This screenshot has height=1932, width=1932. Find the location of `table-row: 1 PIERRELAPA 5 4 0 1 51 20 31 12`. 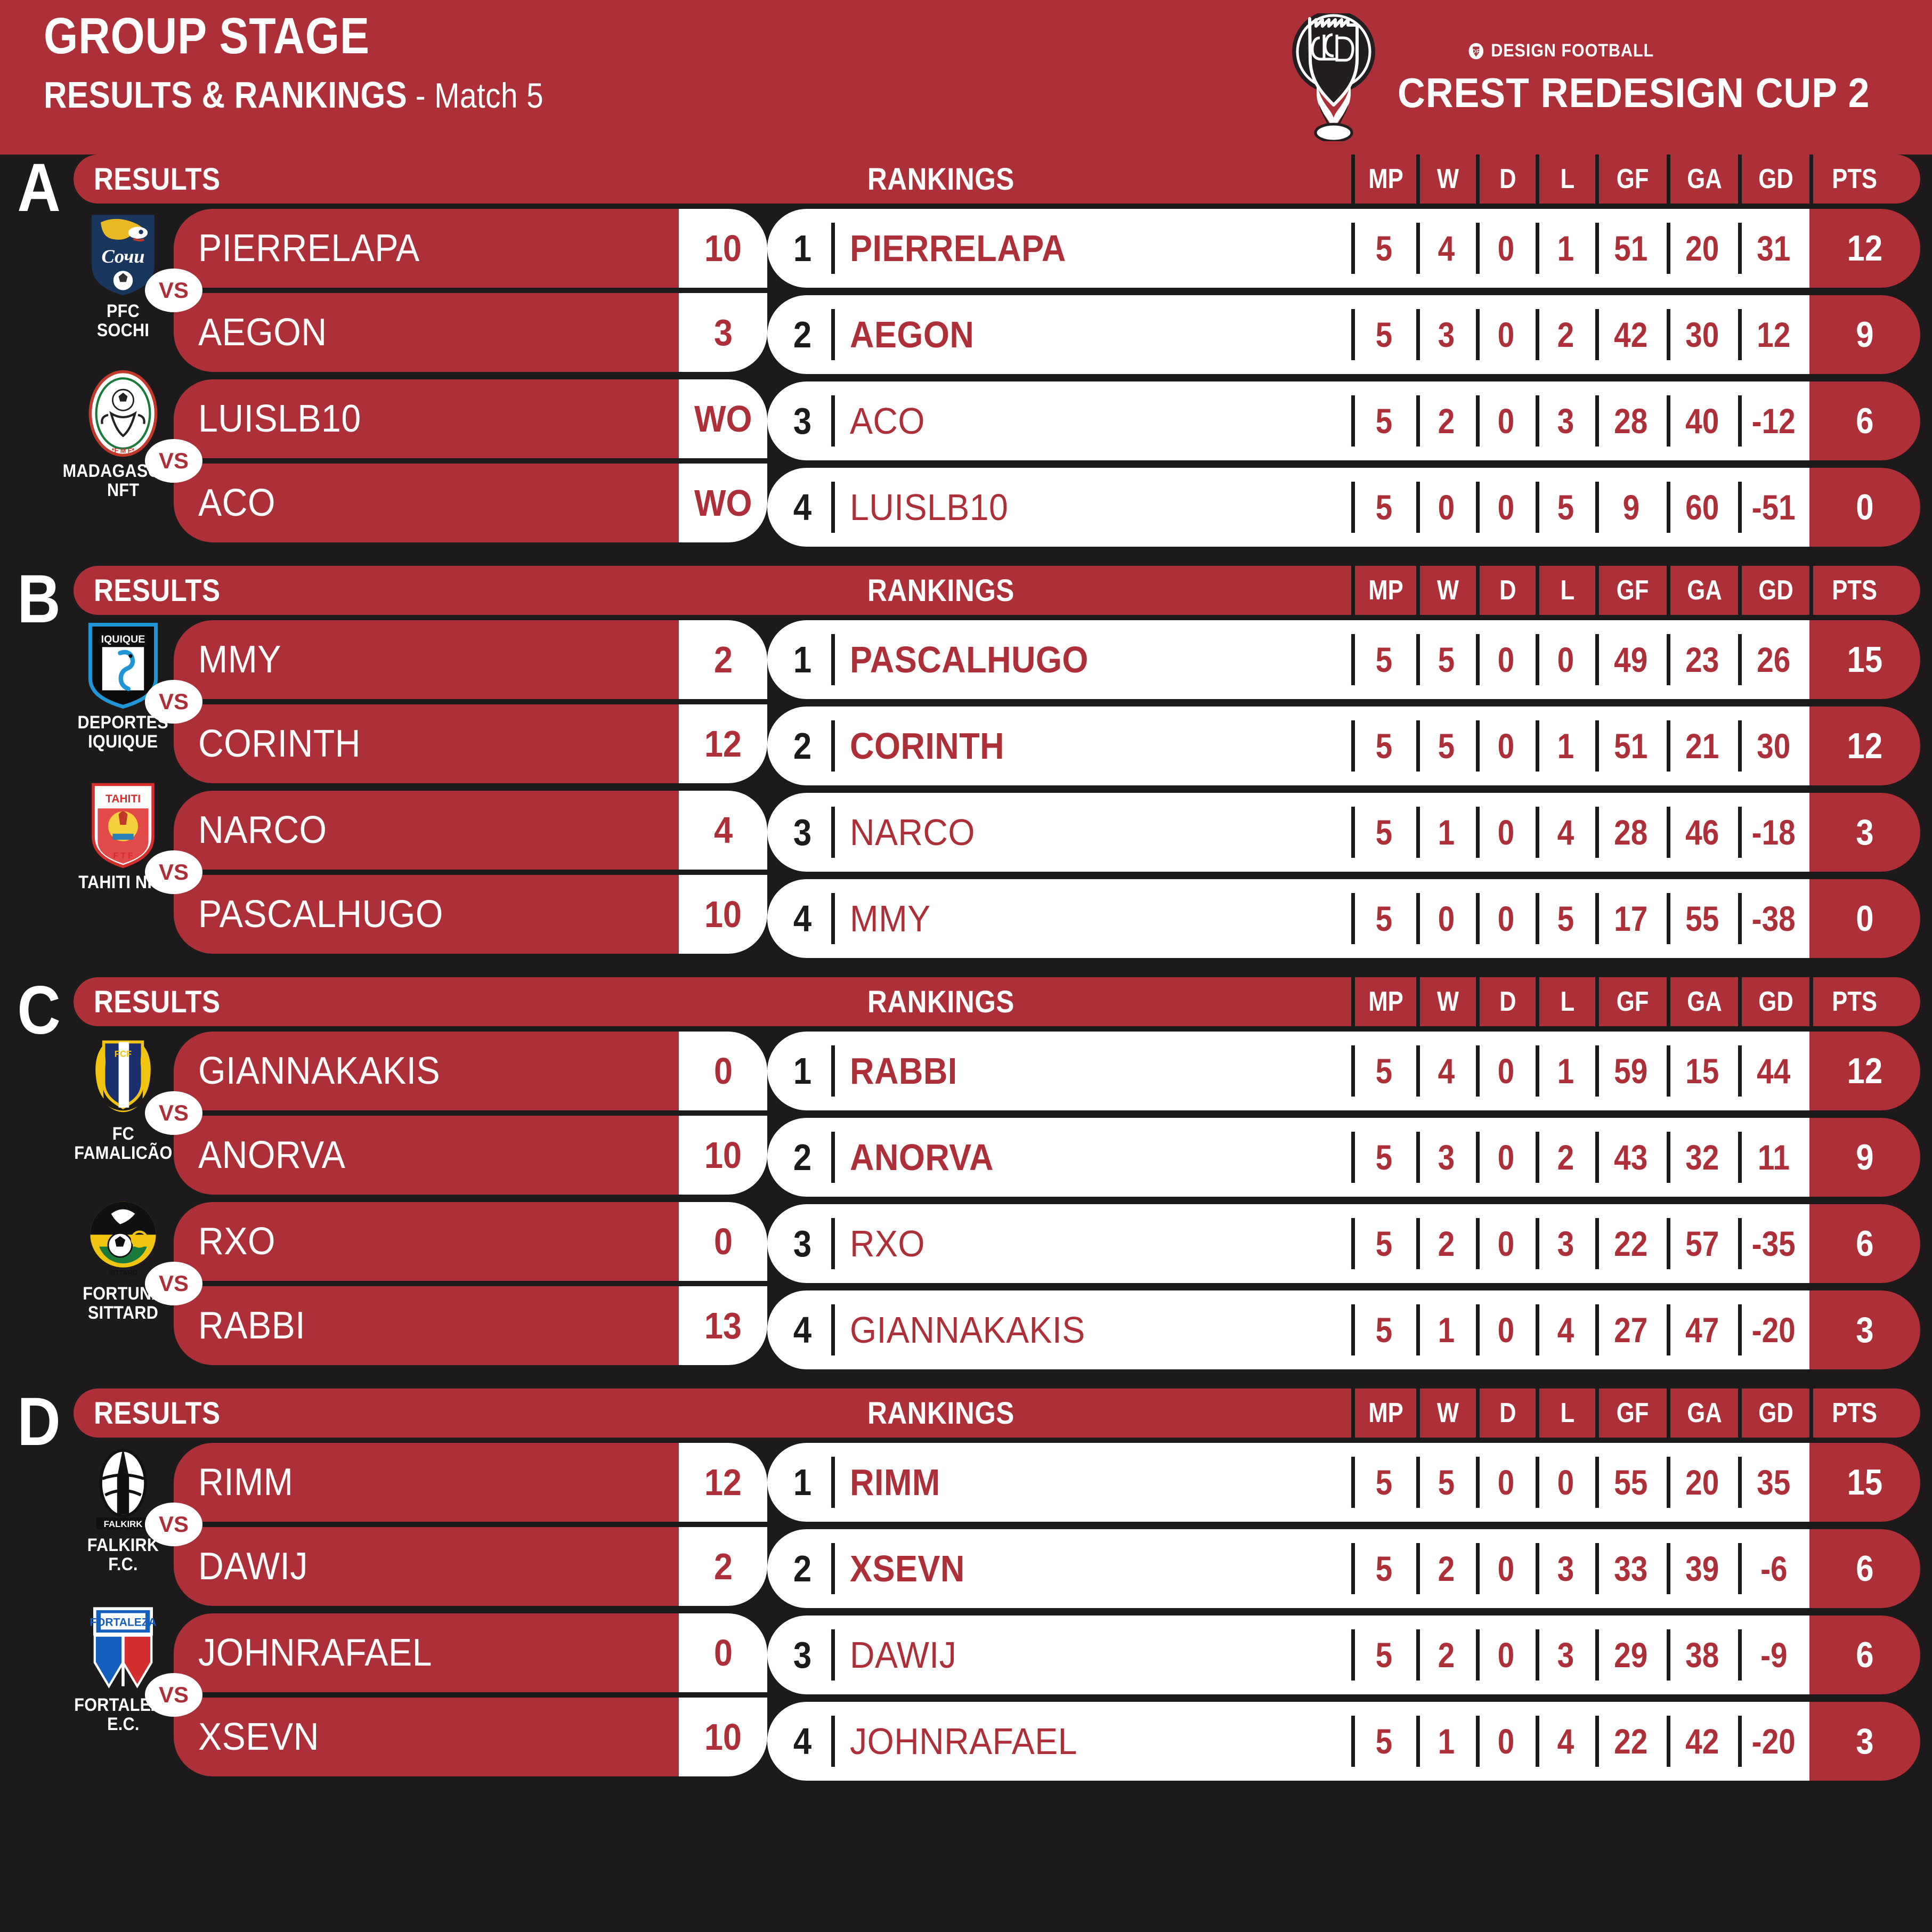

table-row: 1 PIERRELAPA 5 4 0 1 51 20 31 12 is located at coordinates (1343, 248).